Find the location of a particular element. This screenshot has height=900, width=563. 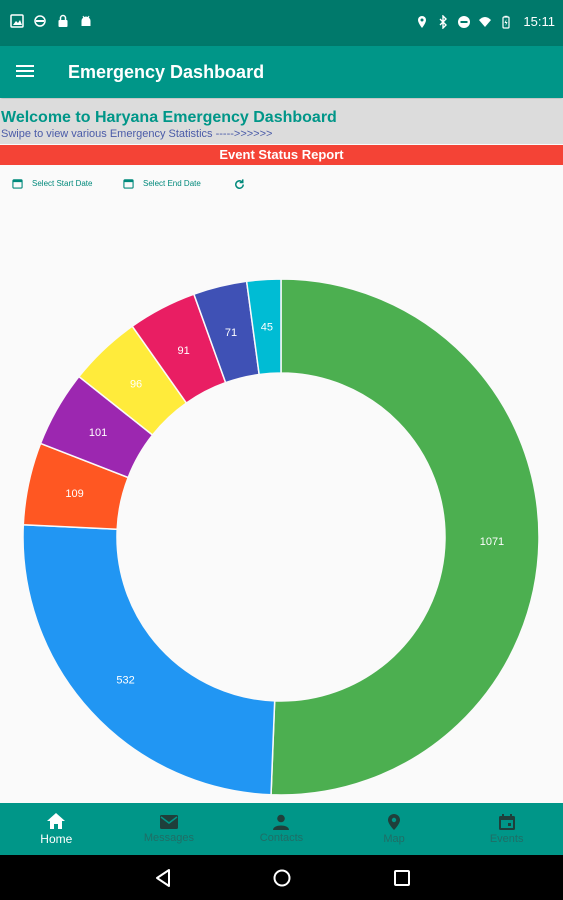

bottom-navigation: Home Messages Contacts Map Events is located at coordinates (281, 829).